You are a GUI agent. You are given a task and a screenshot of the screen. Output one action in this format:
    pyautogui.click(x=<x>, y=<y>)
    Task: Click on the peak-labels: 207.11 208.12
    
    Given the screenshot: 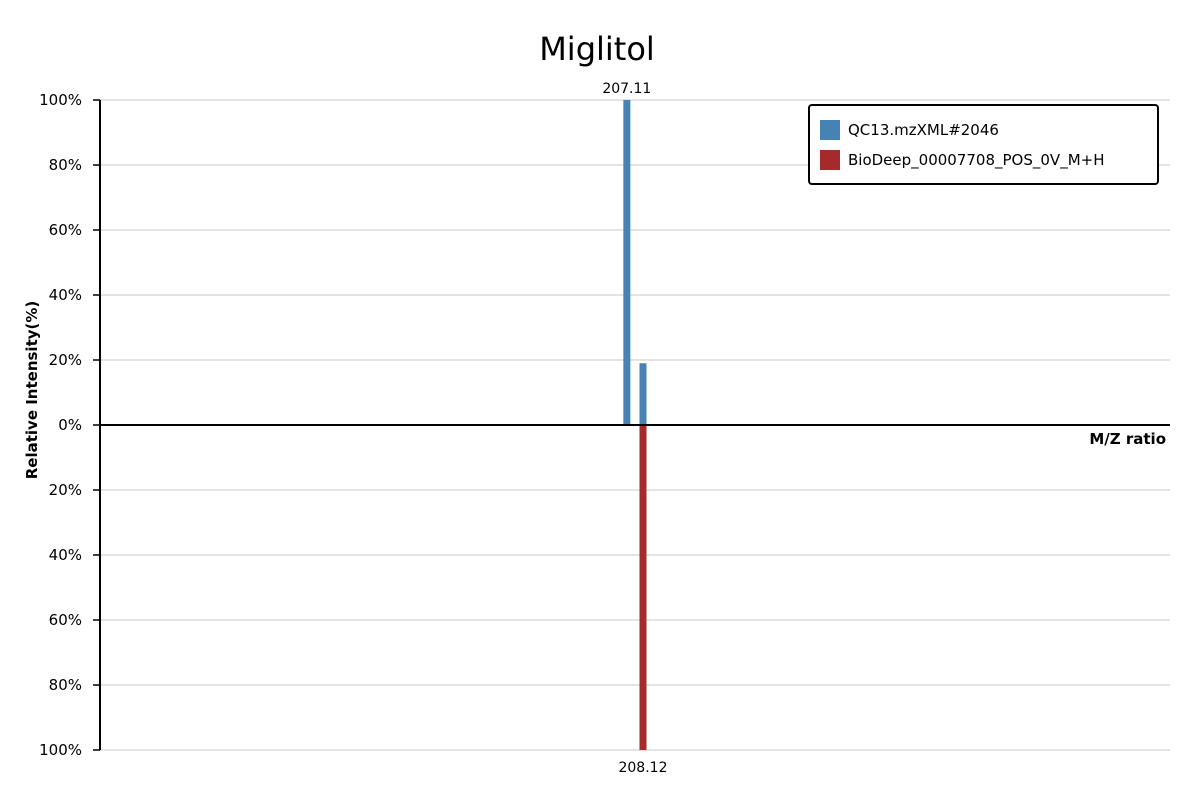 What is the action you would take?
    pyautogui.click(x=634, y=428)
    